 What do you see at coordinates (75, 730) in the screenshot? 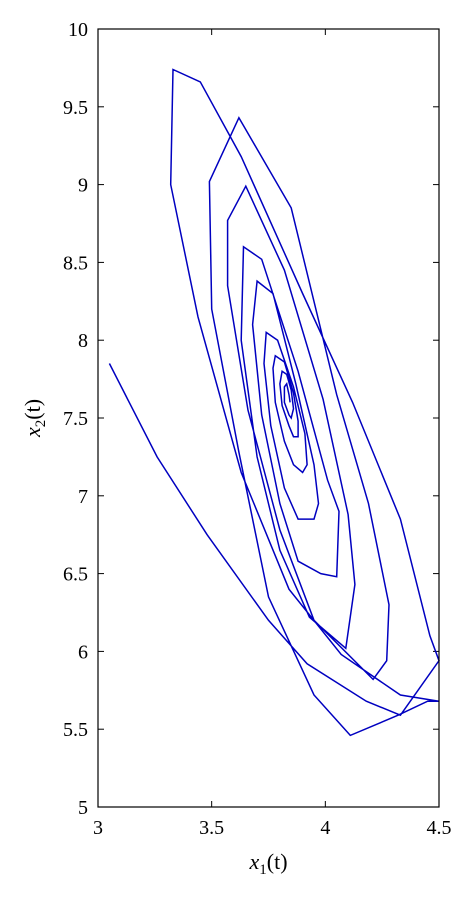
I see `y-tick-label: 5.5` at bounding box center [75, 730].